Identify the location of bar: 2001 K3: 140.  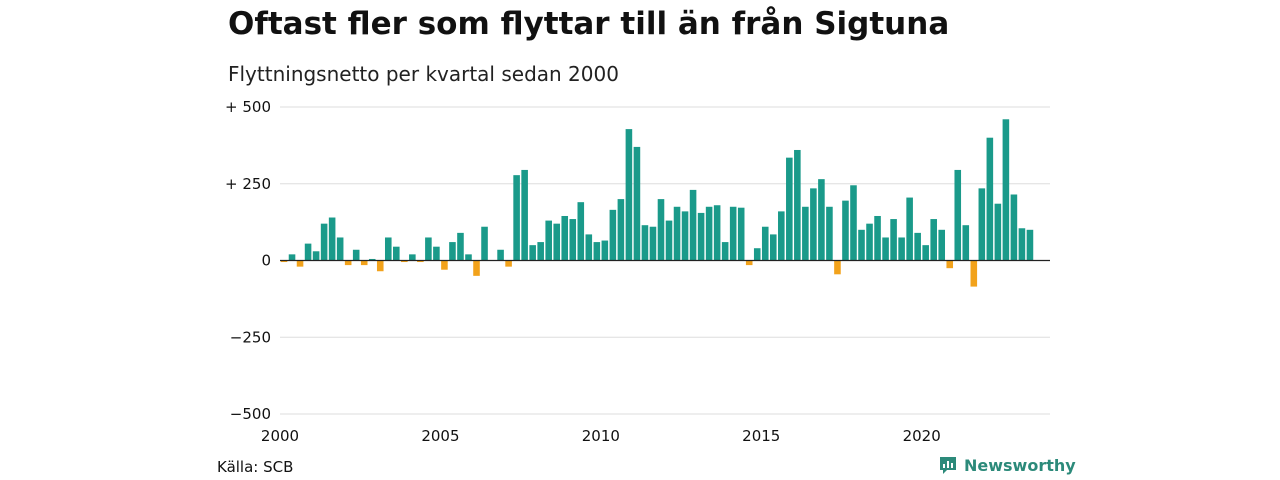
(332, 239).